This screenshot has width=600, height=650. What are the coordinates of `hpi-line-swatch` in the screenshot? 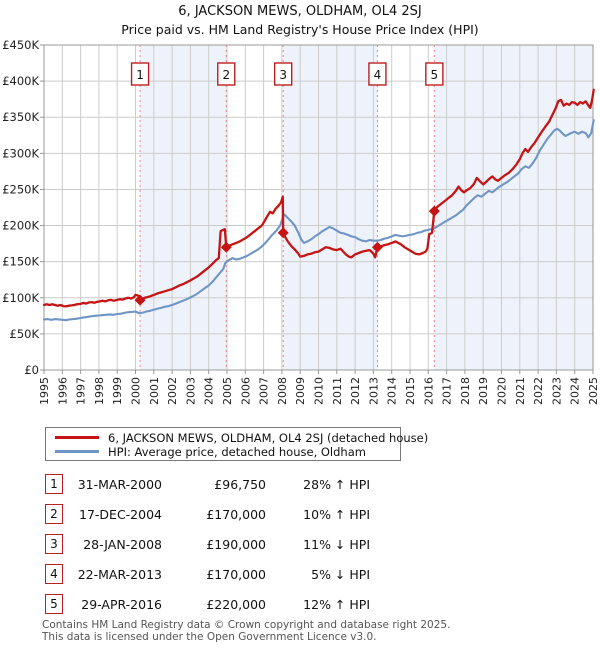 It's located at (77, 451).